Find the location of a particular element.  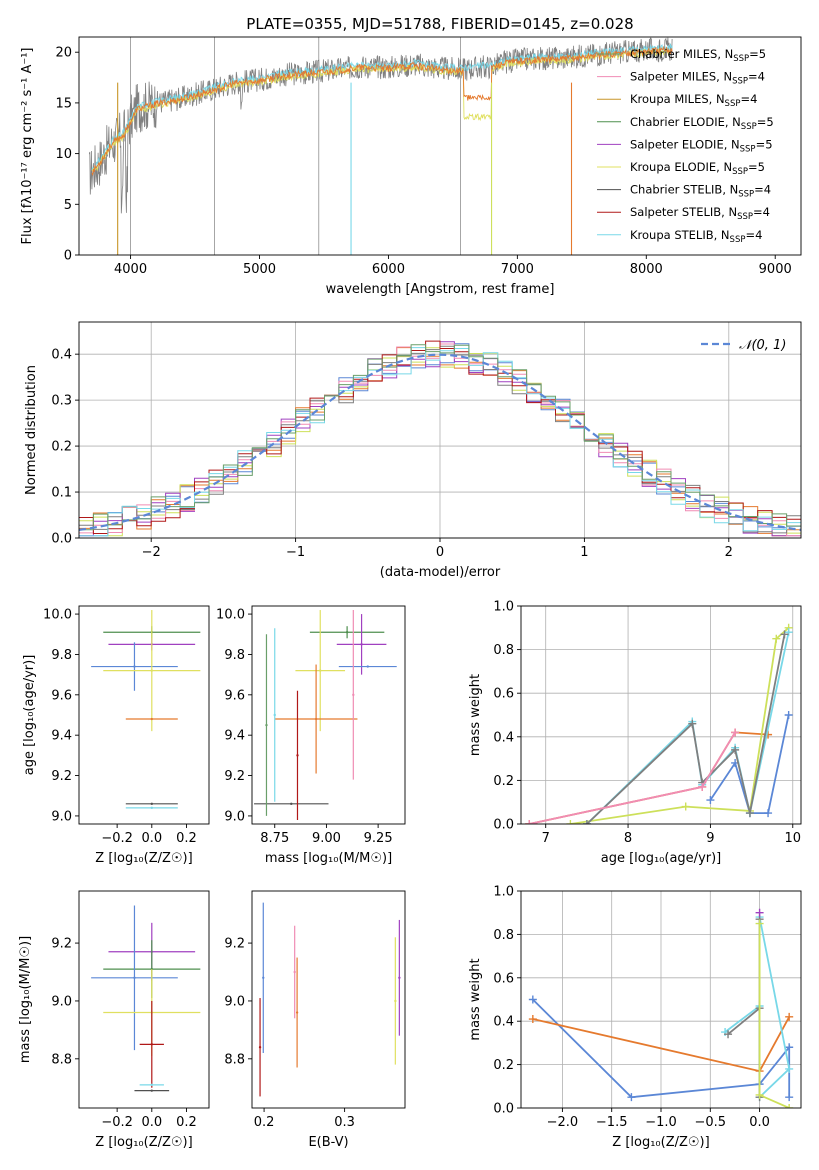

legend-label-text: Chabrier MILES, N is located at coordinates (681, 54).